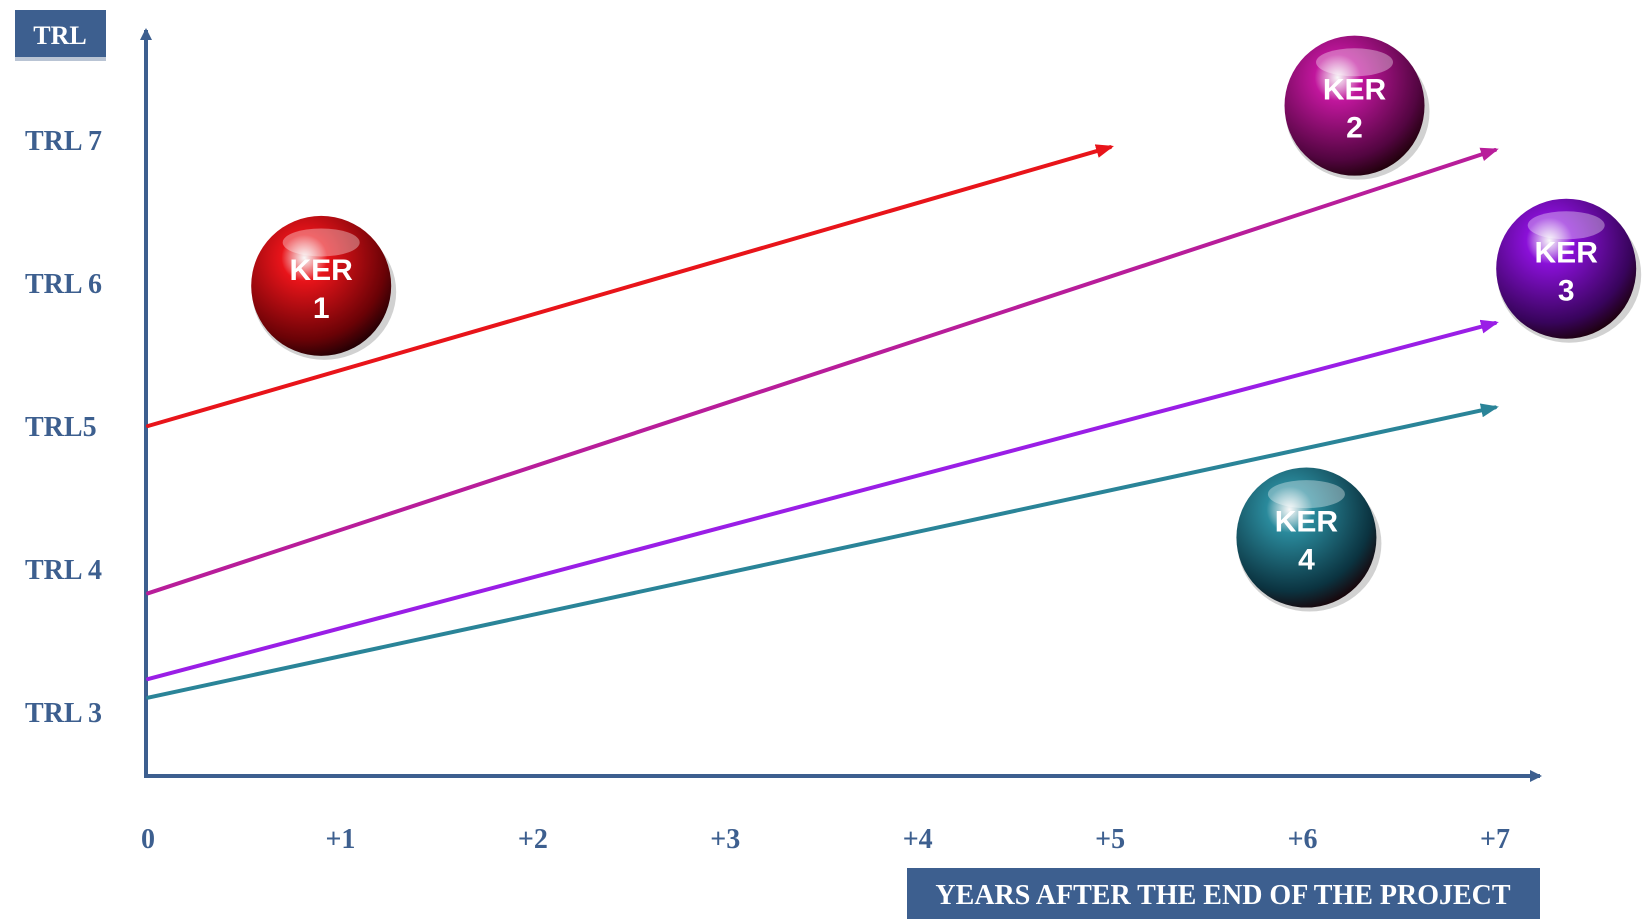 This screenshot has width=1647, height=919. I want to click on ker-label-line2: 1, so click(321, 308).